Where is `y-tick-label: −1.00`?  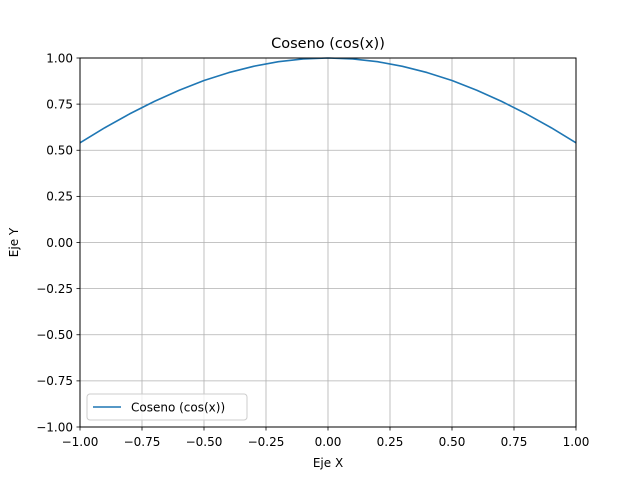 y-tick-label: −1.00 is located at coordinates (54, 427).